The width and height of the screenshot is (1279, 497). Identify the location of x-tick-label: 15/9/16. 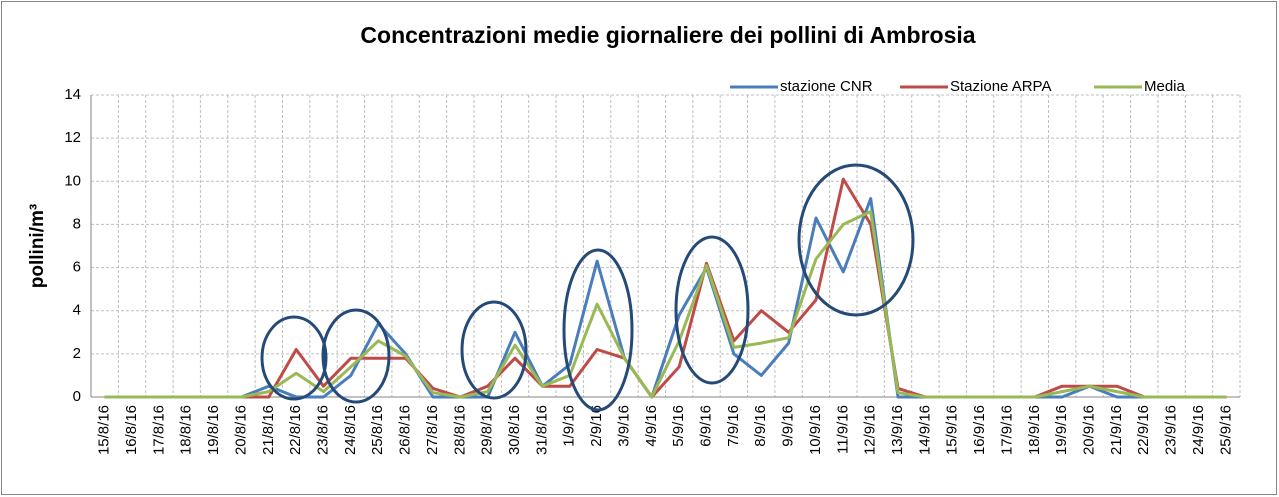
(952, 430).